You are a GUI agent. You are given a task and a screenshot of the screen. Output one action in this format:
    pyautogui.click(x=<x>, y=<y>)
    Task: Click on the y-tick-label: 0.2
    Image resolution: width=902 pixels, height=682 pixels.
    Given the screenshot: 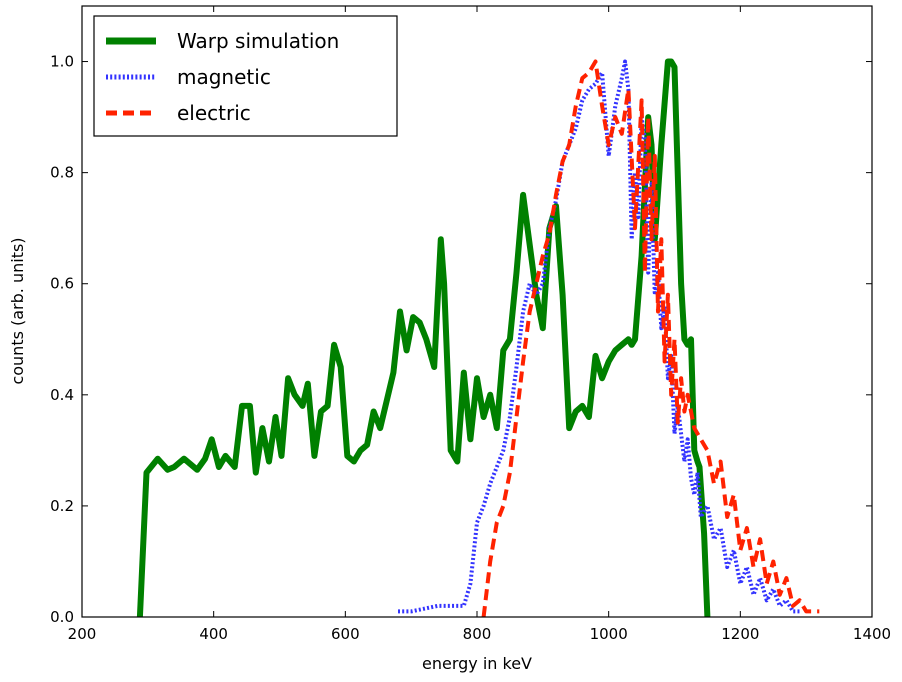 What is the action you would take?
    pyautogui.click(x=62, y=506)
    